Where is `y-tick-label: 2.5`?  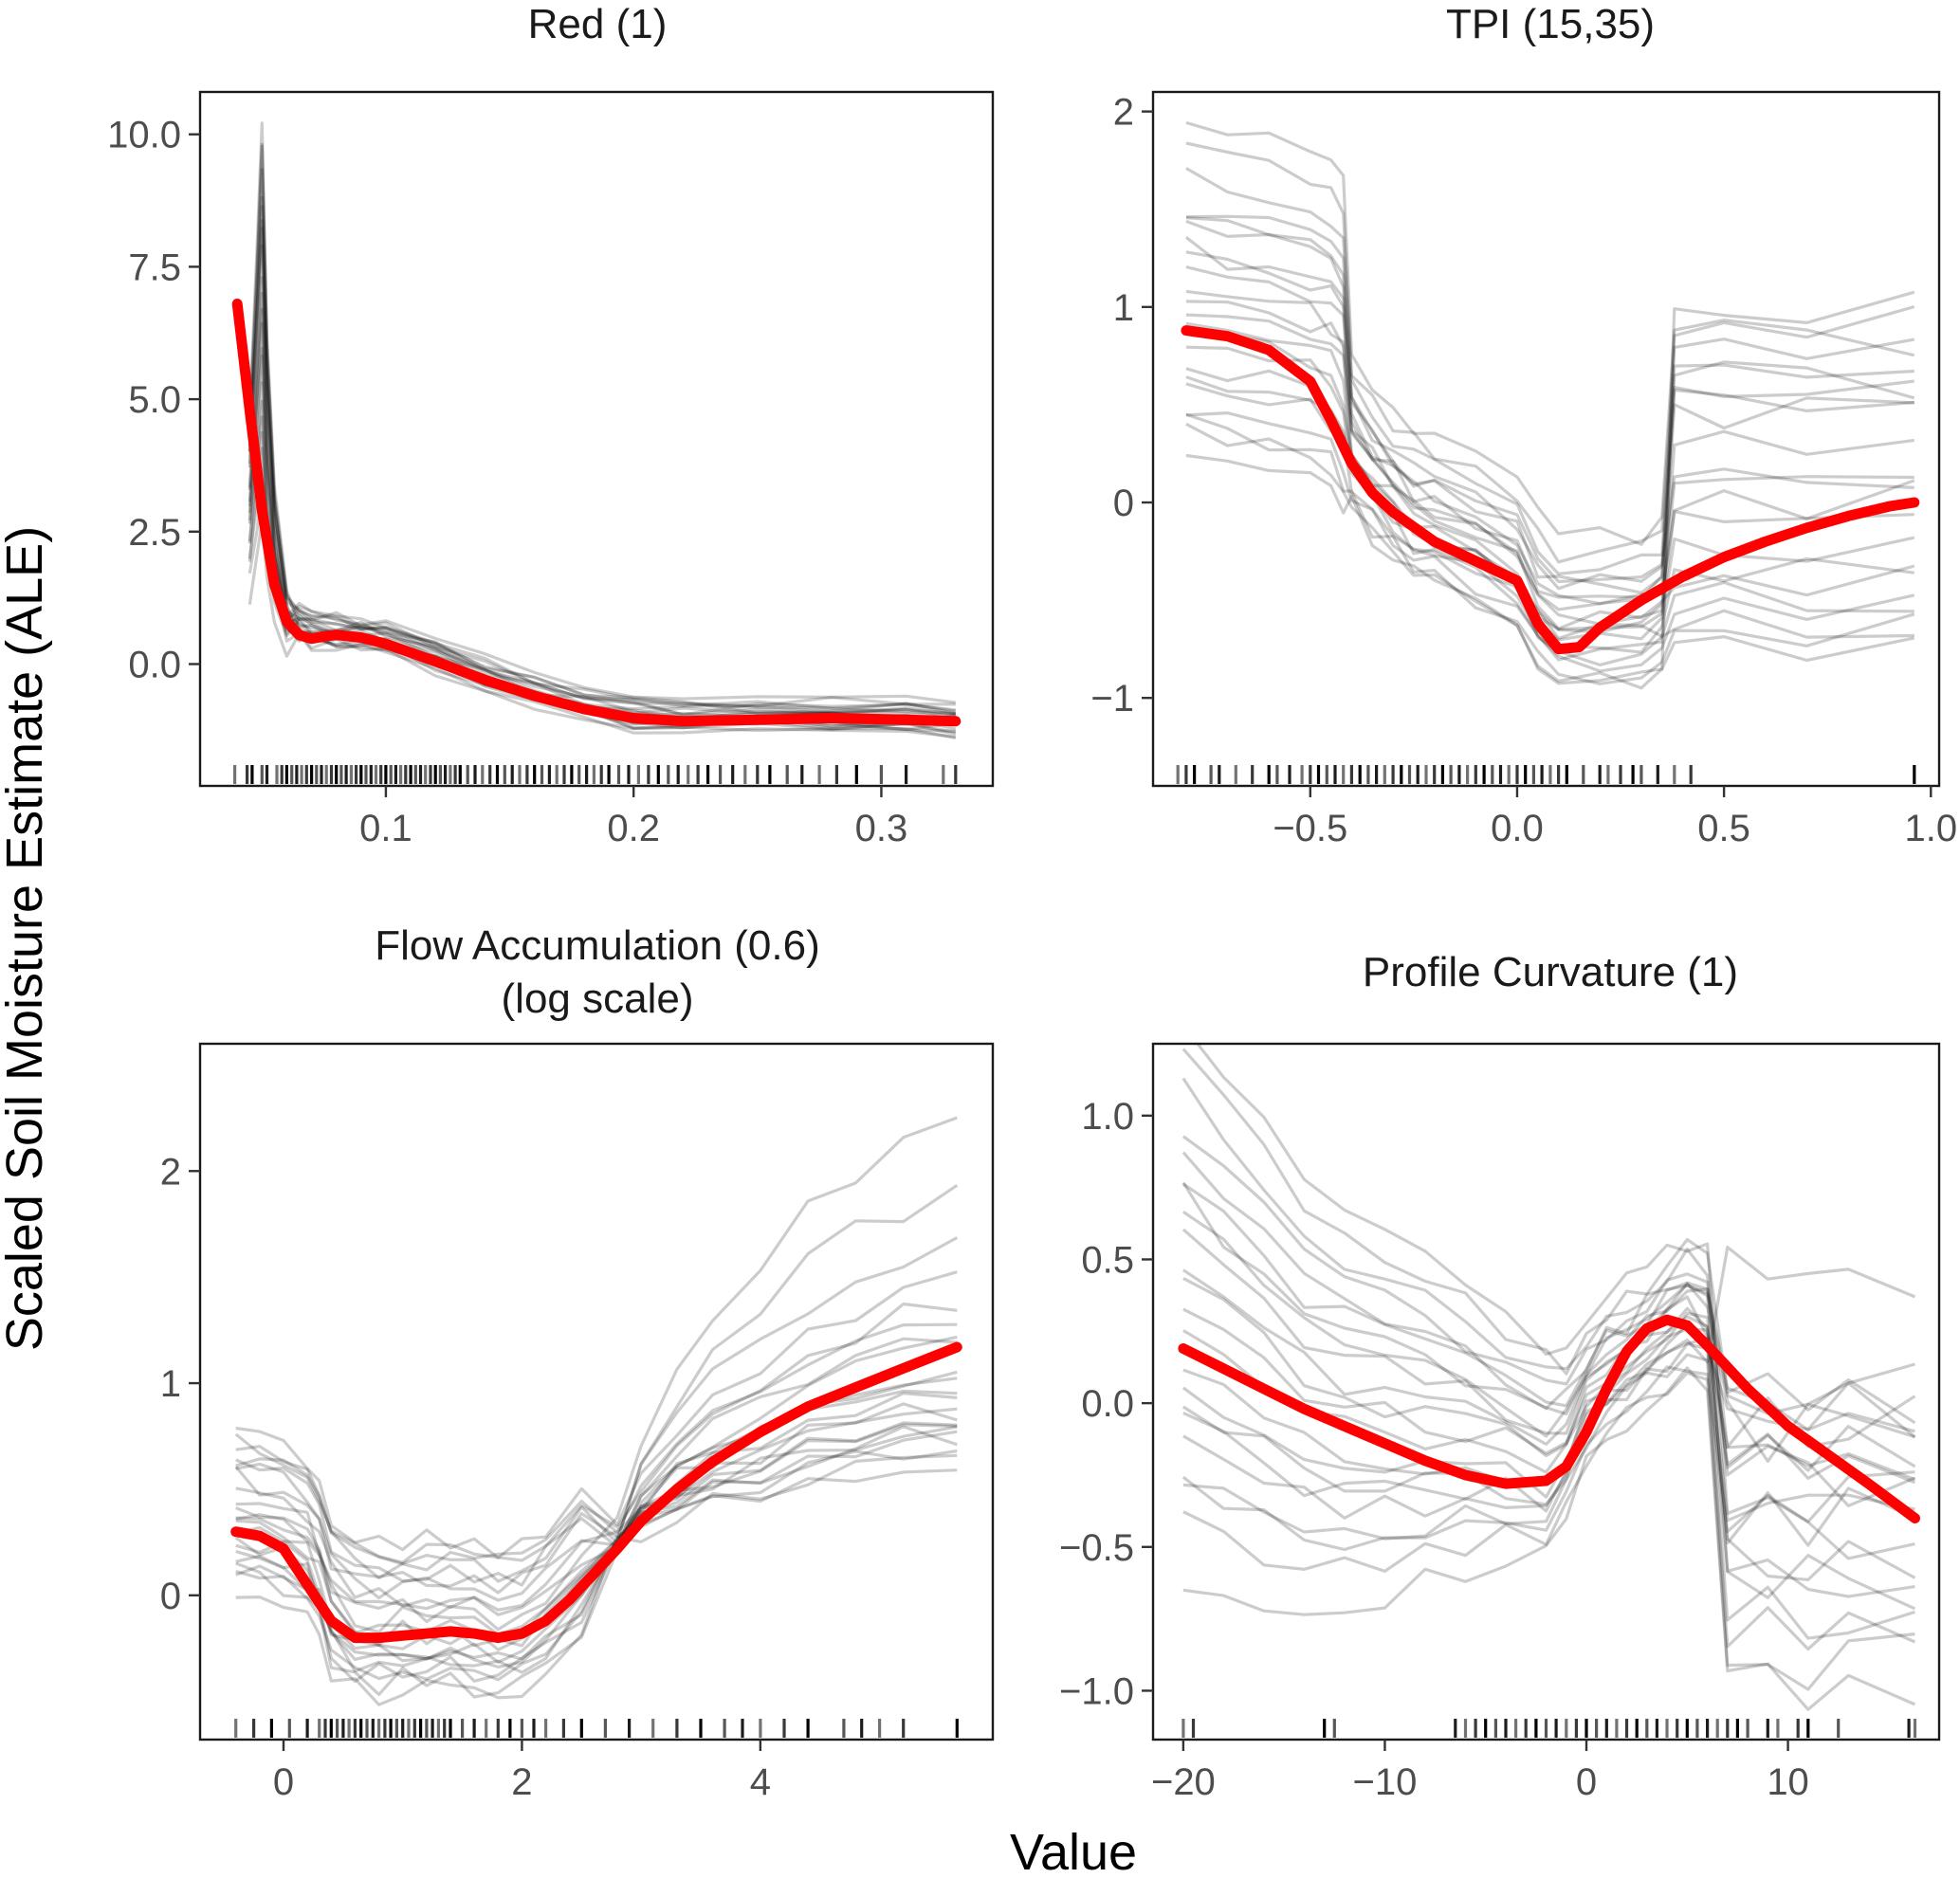 y-tick-label: 2.5 is located at coordinates (154, 533).